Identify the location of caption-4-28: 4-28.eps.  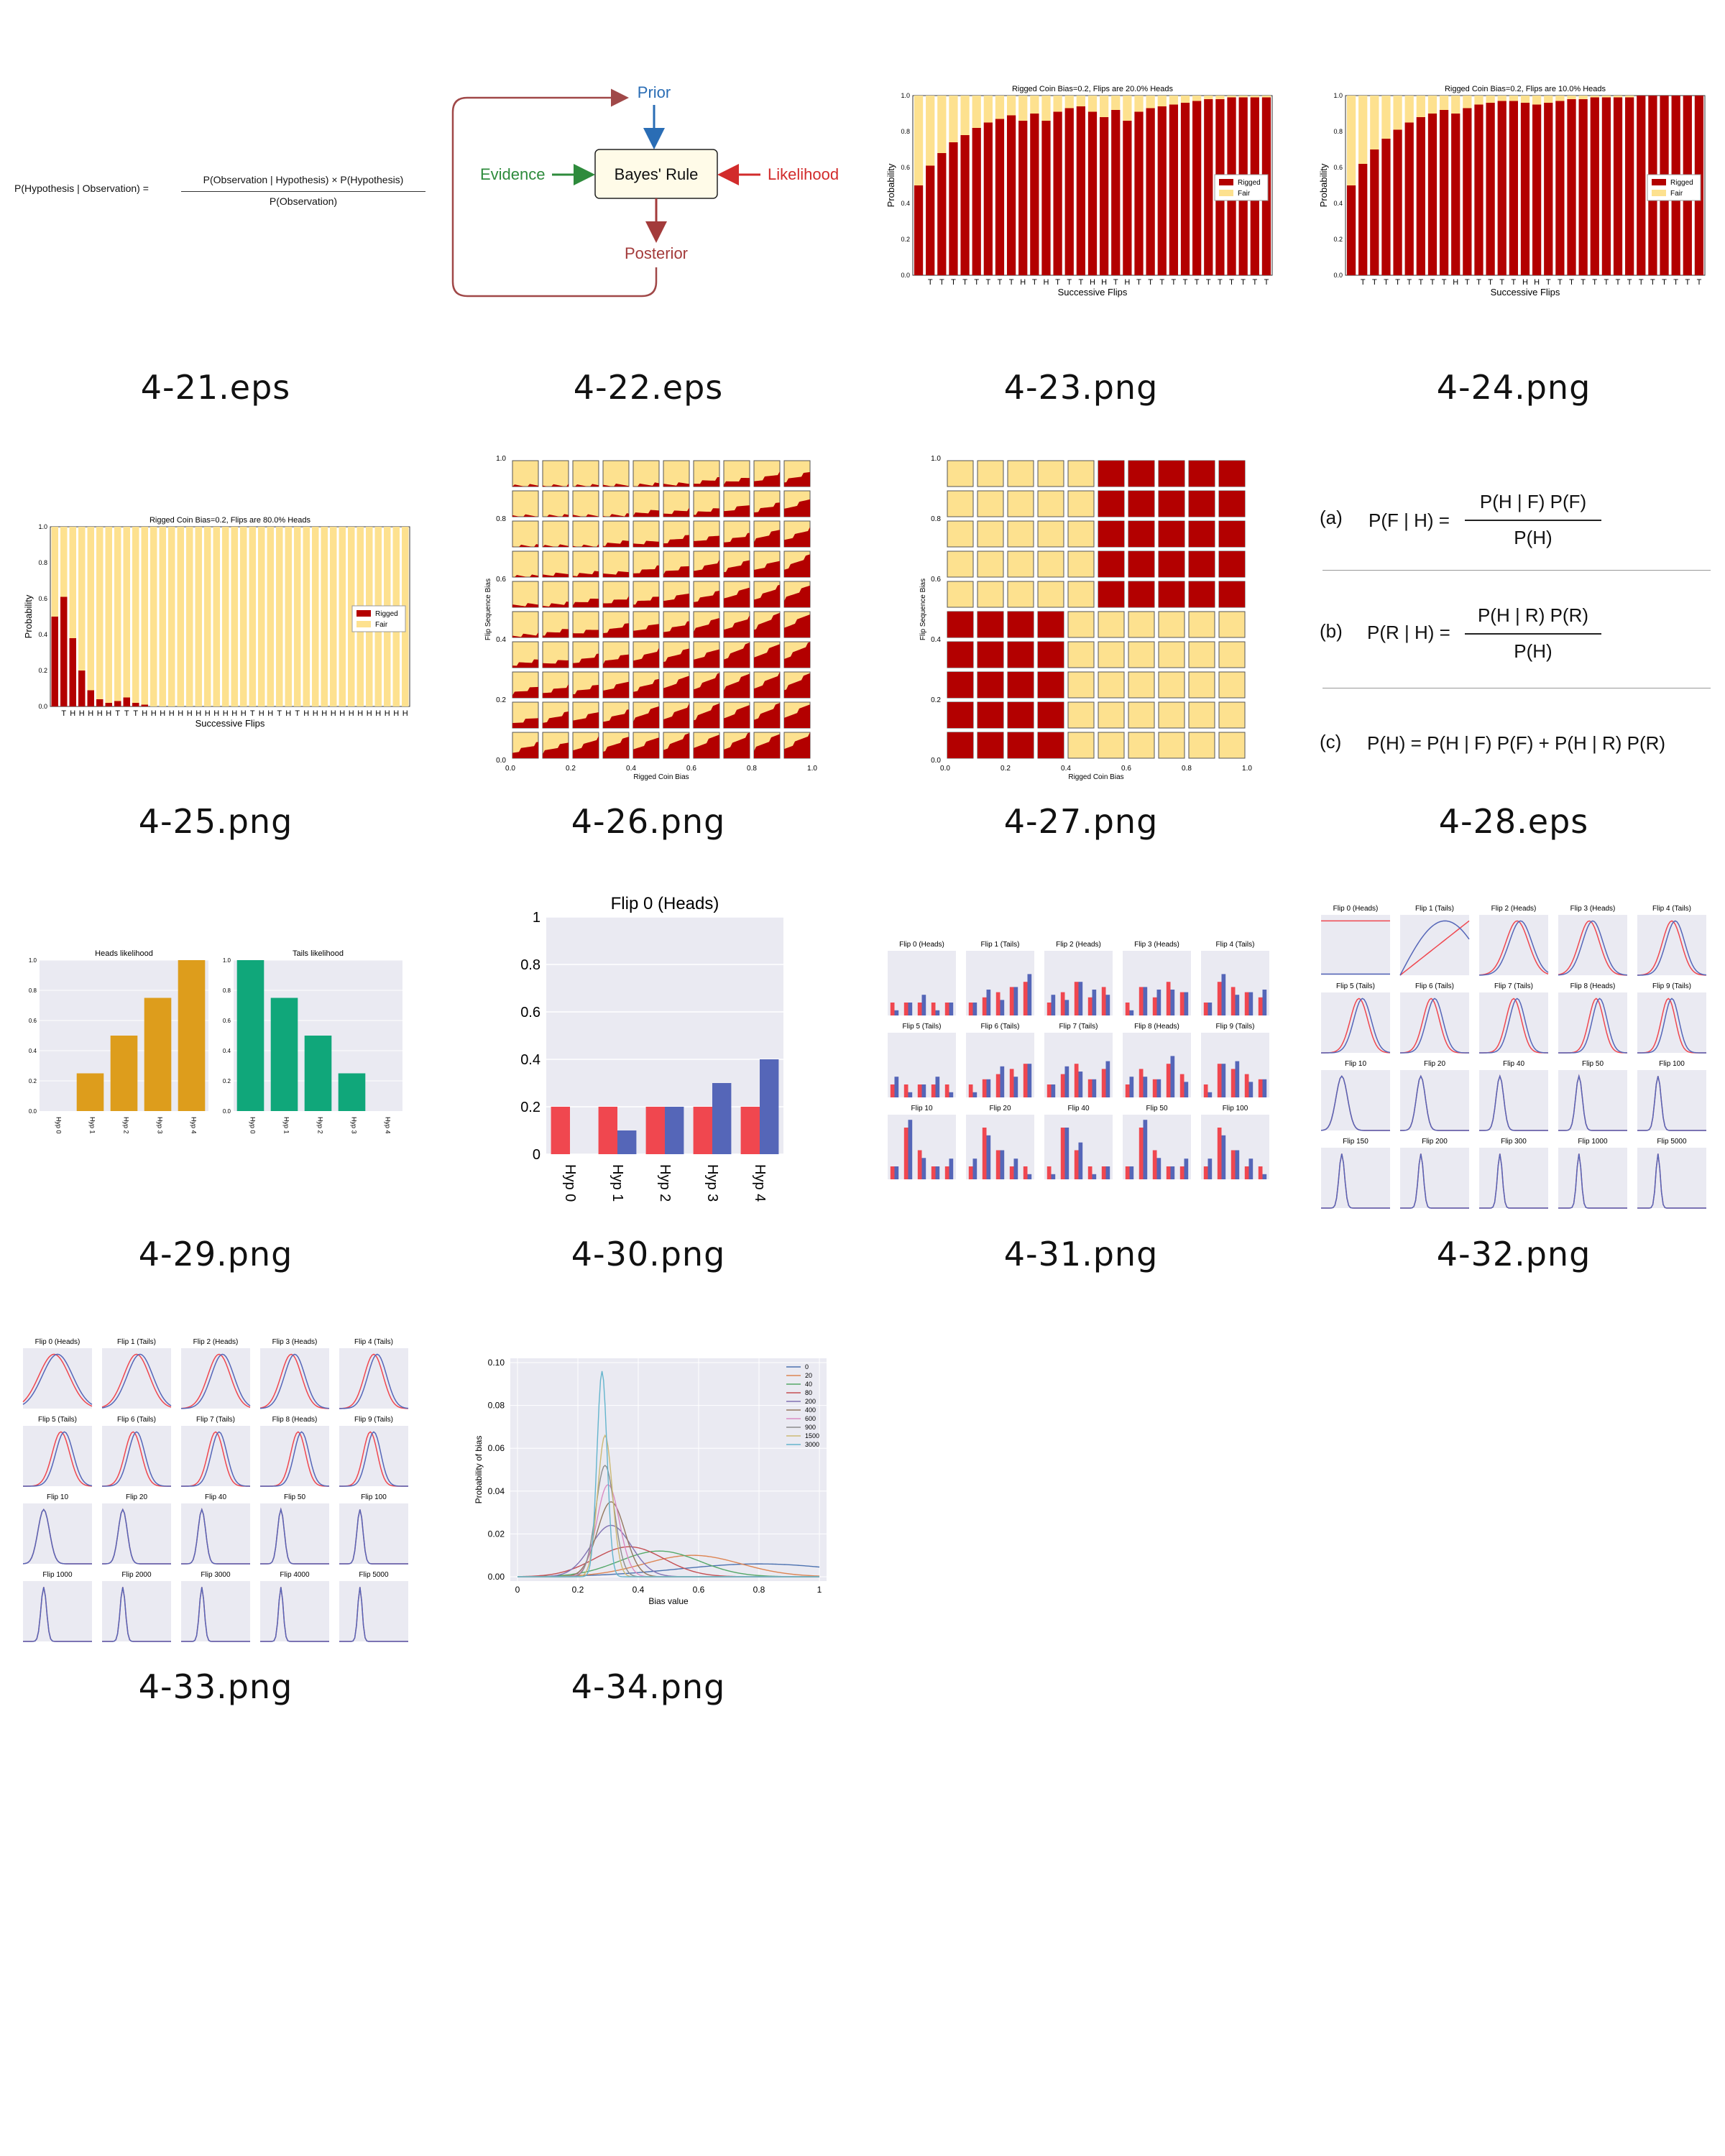
(1513, 821).